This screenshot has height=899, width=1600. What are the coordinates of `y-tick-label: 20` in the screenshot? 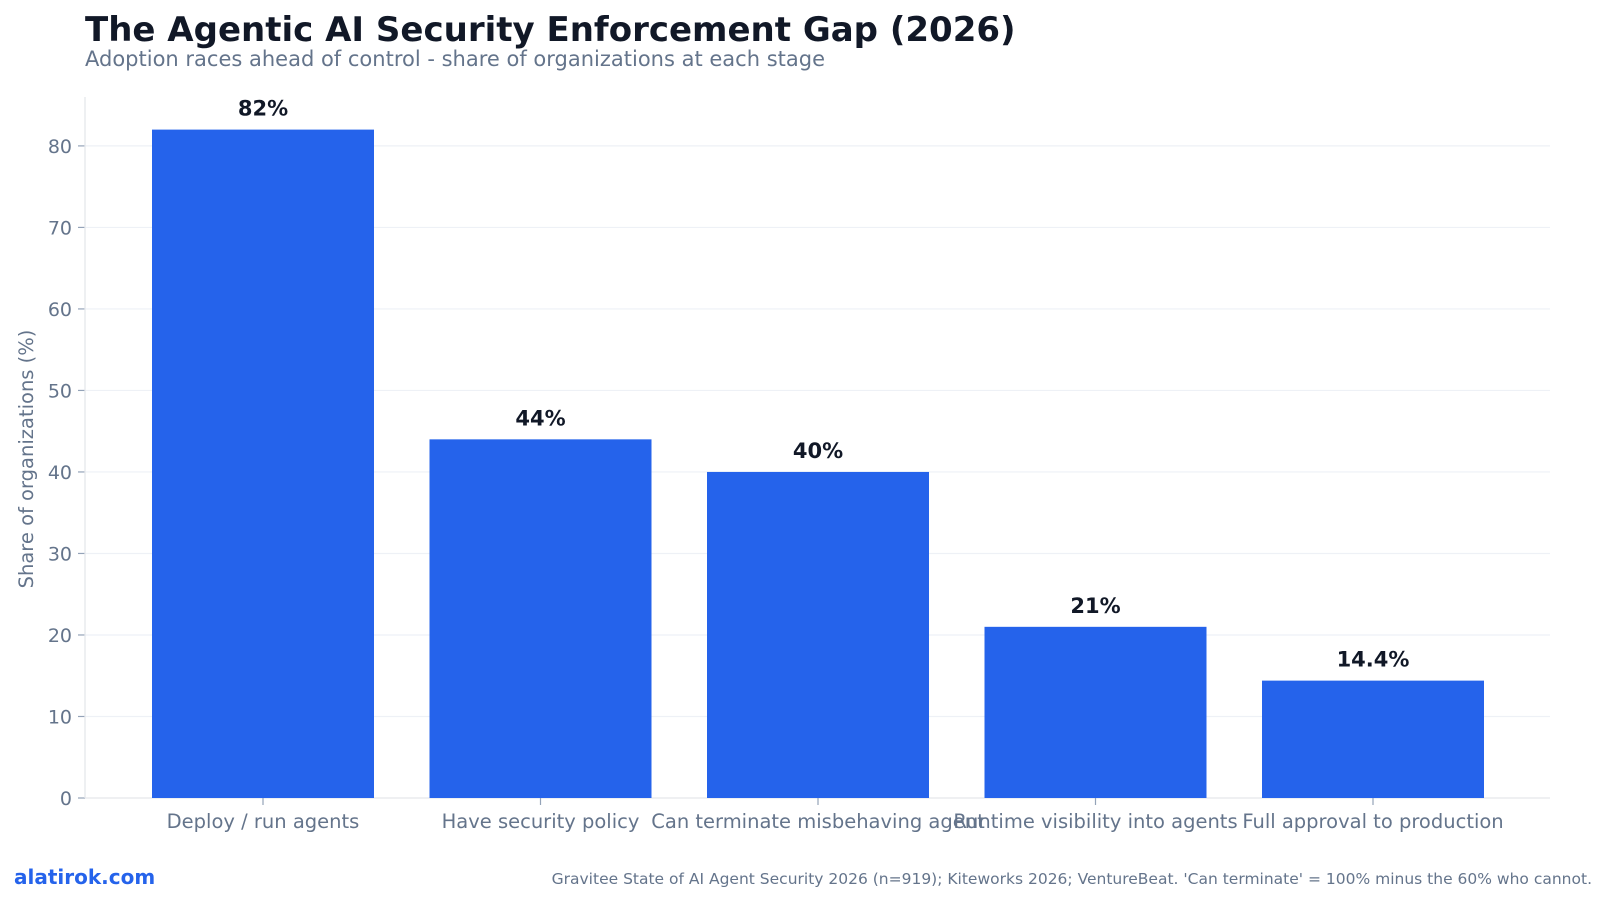 It's located at (60, 636).